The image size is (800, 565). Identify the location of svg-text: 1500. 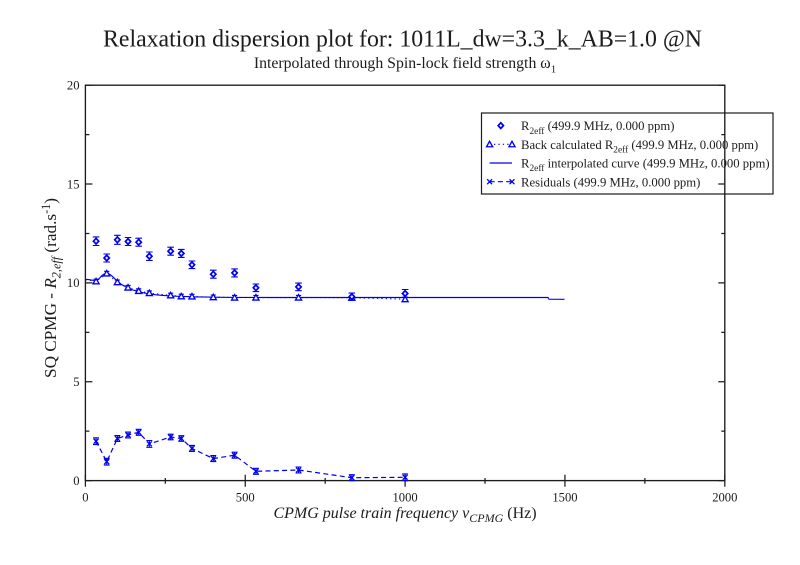
(564, 498).